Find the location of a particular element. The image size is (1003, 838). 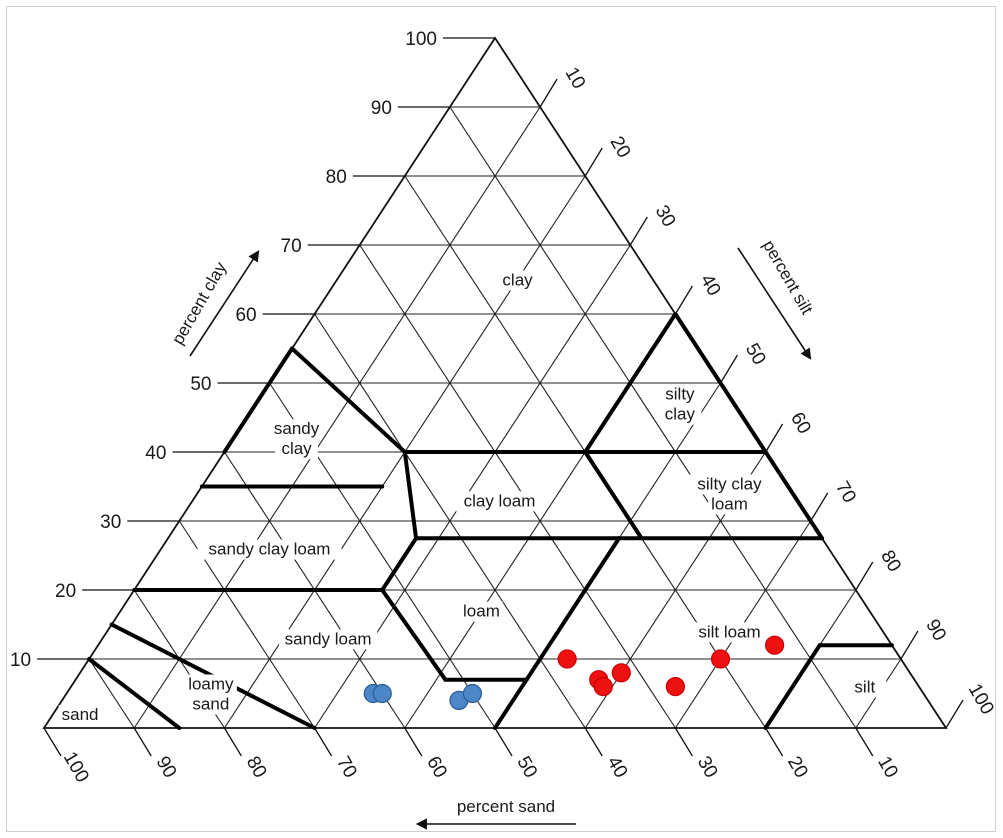

region-label: sandy is located at coordinates (297, 428).